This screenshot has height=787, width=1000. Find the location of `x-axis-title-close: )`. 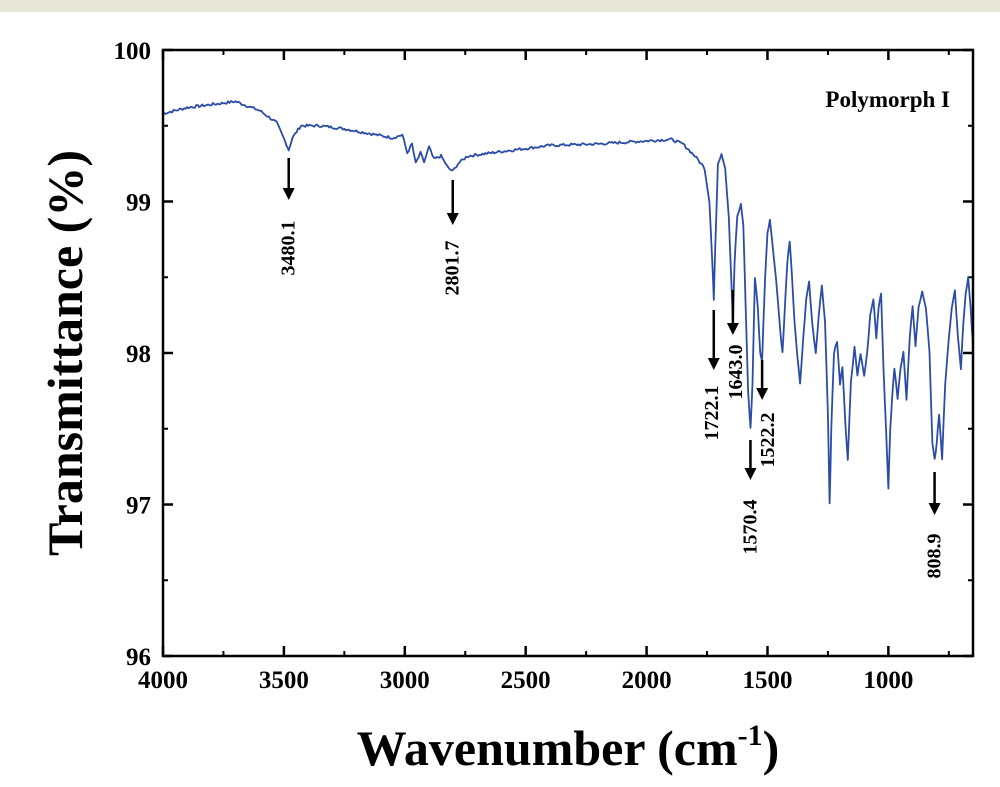

x-axis-title-close: ) is located at coordinates (771, 748).